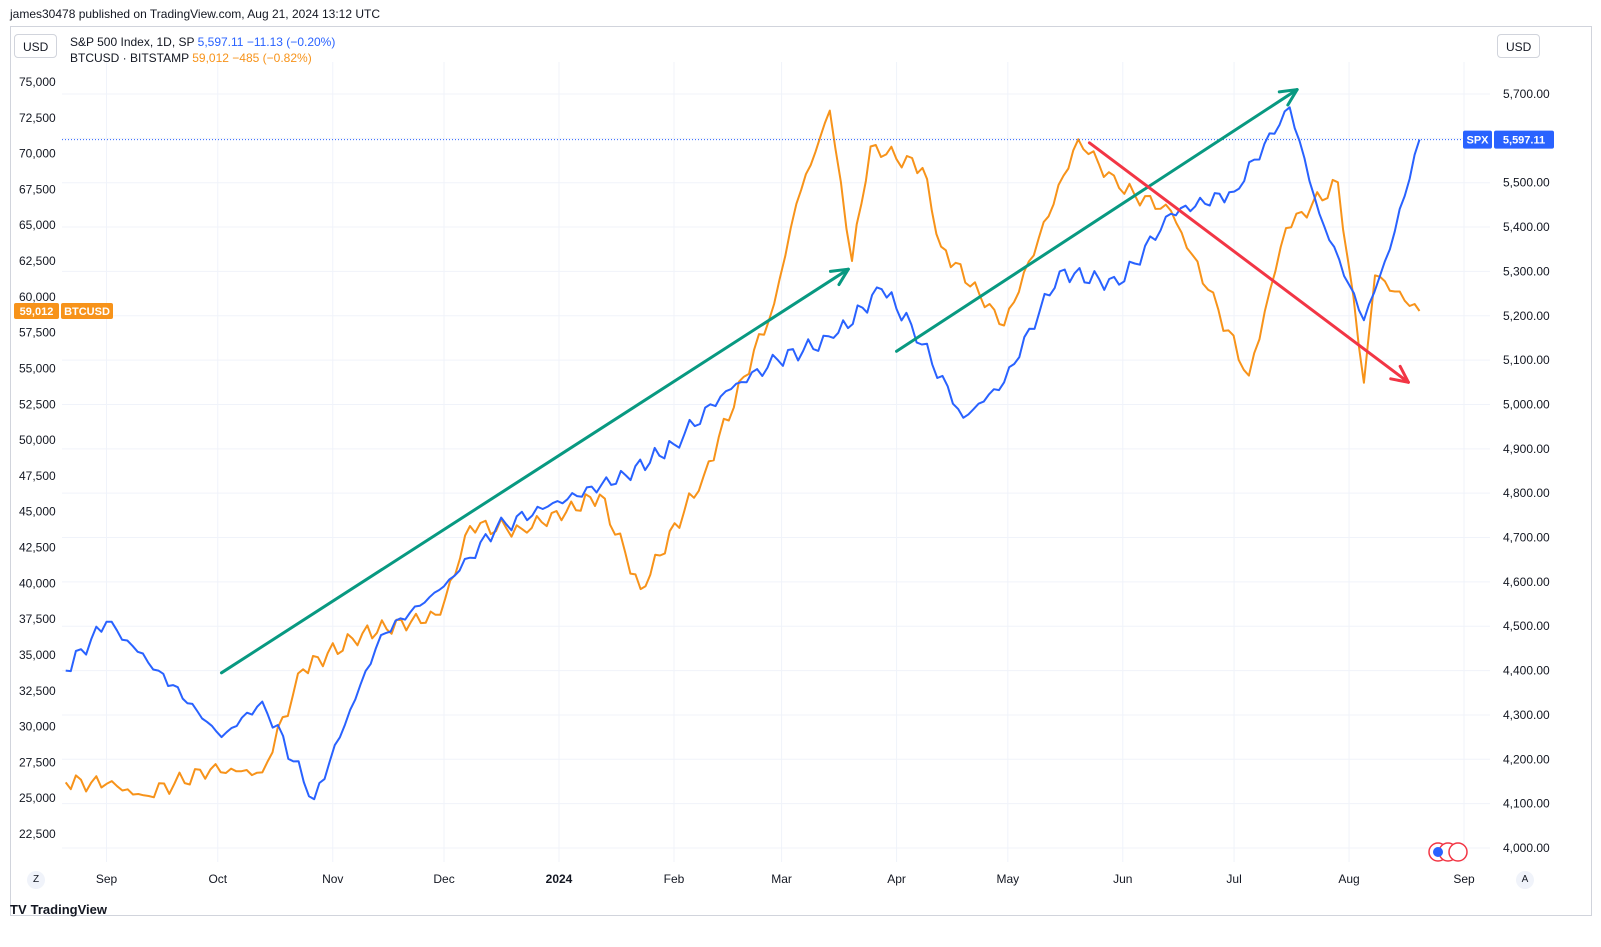 This screenshot has height=947, width=1601. What do you see at coordinates (1526, 759) in the screenshot?
I see `right-axis-tick-label: 4,200.00` at bounding box center [1526, 759].